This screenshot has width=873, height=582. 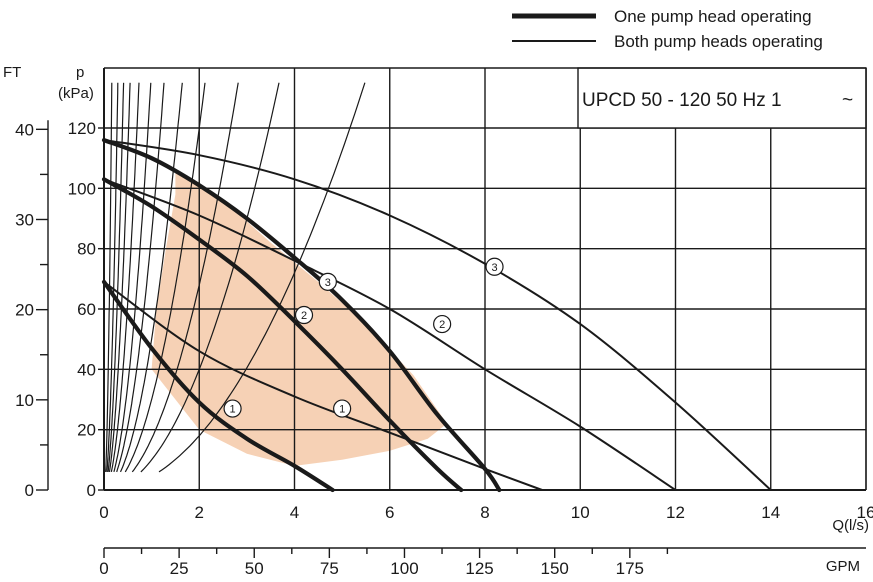 I want to click on ft-tick-label: 40, so click(x=24, y=129).